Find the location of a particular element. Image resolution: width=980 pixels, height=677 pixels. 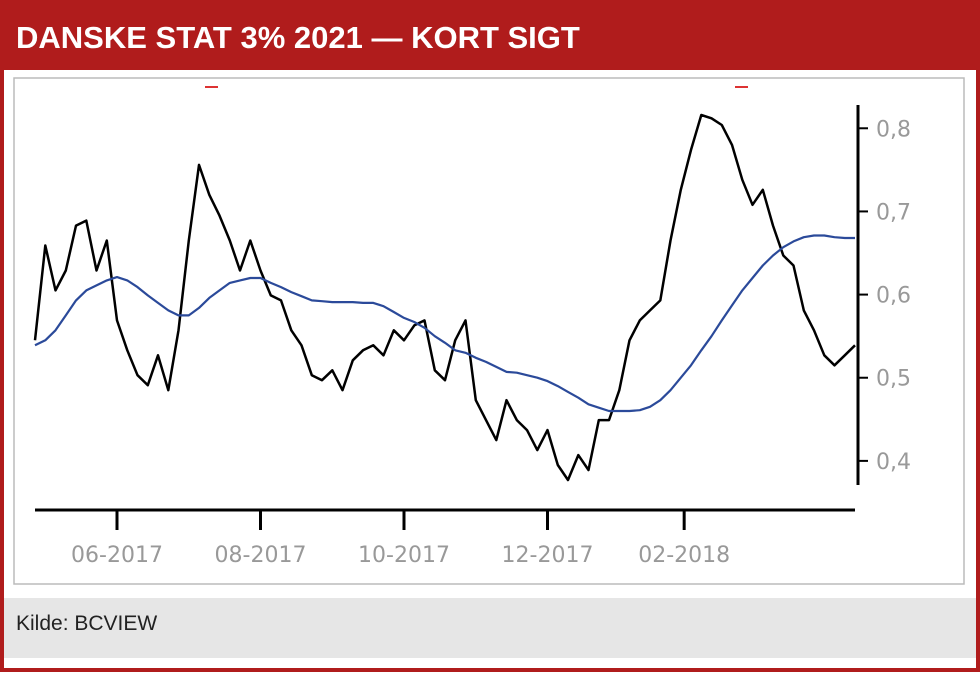

x-tick-label: 12-2017 is located at coordinates (548, 555).